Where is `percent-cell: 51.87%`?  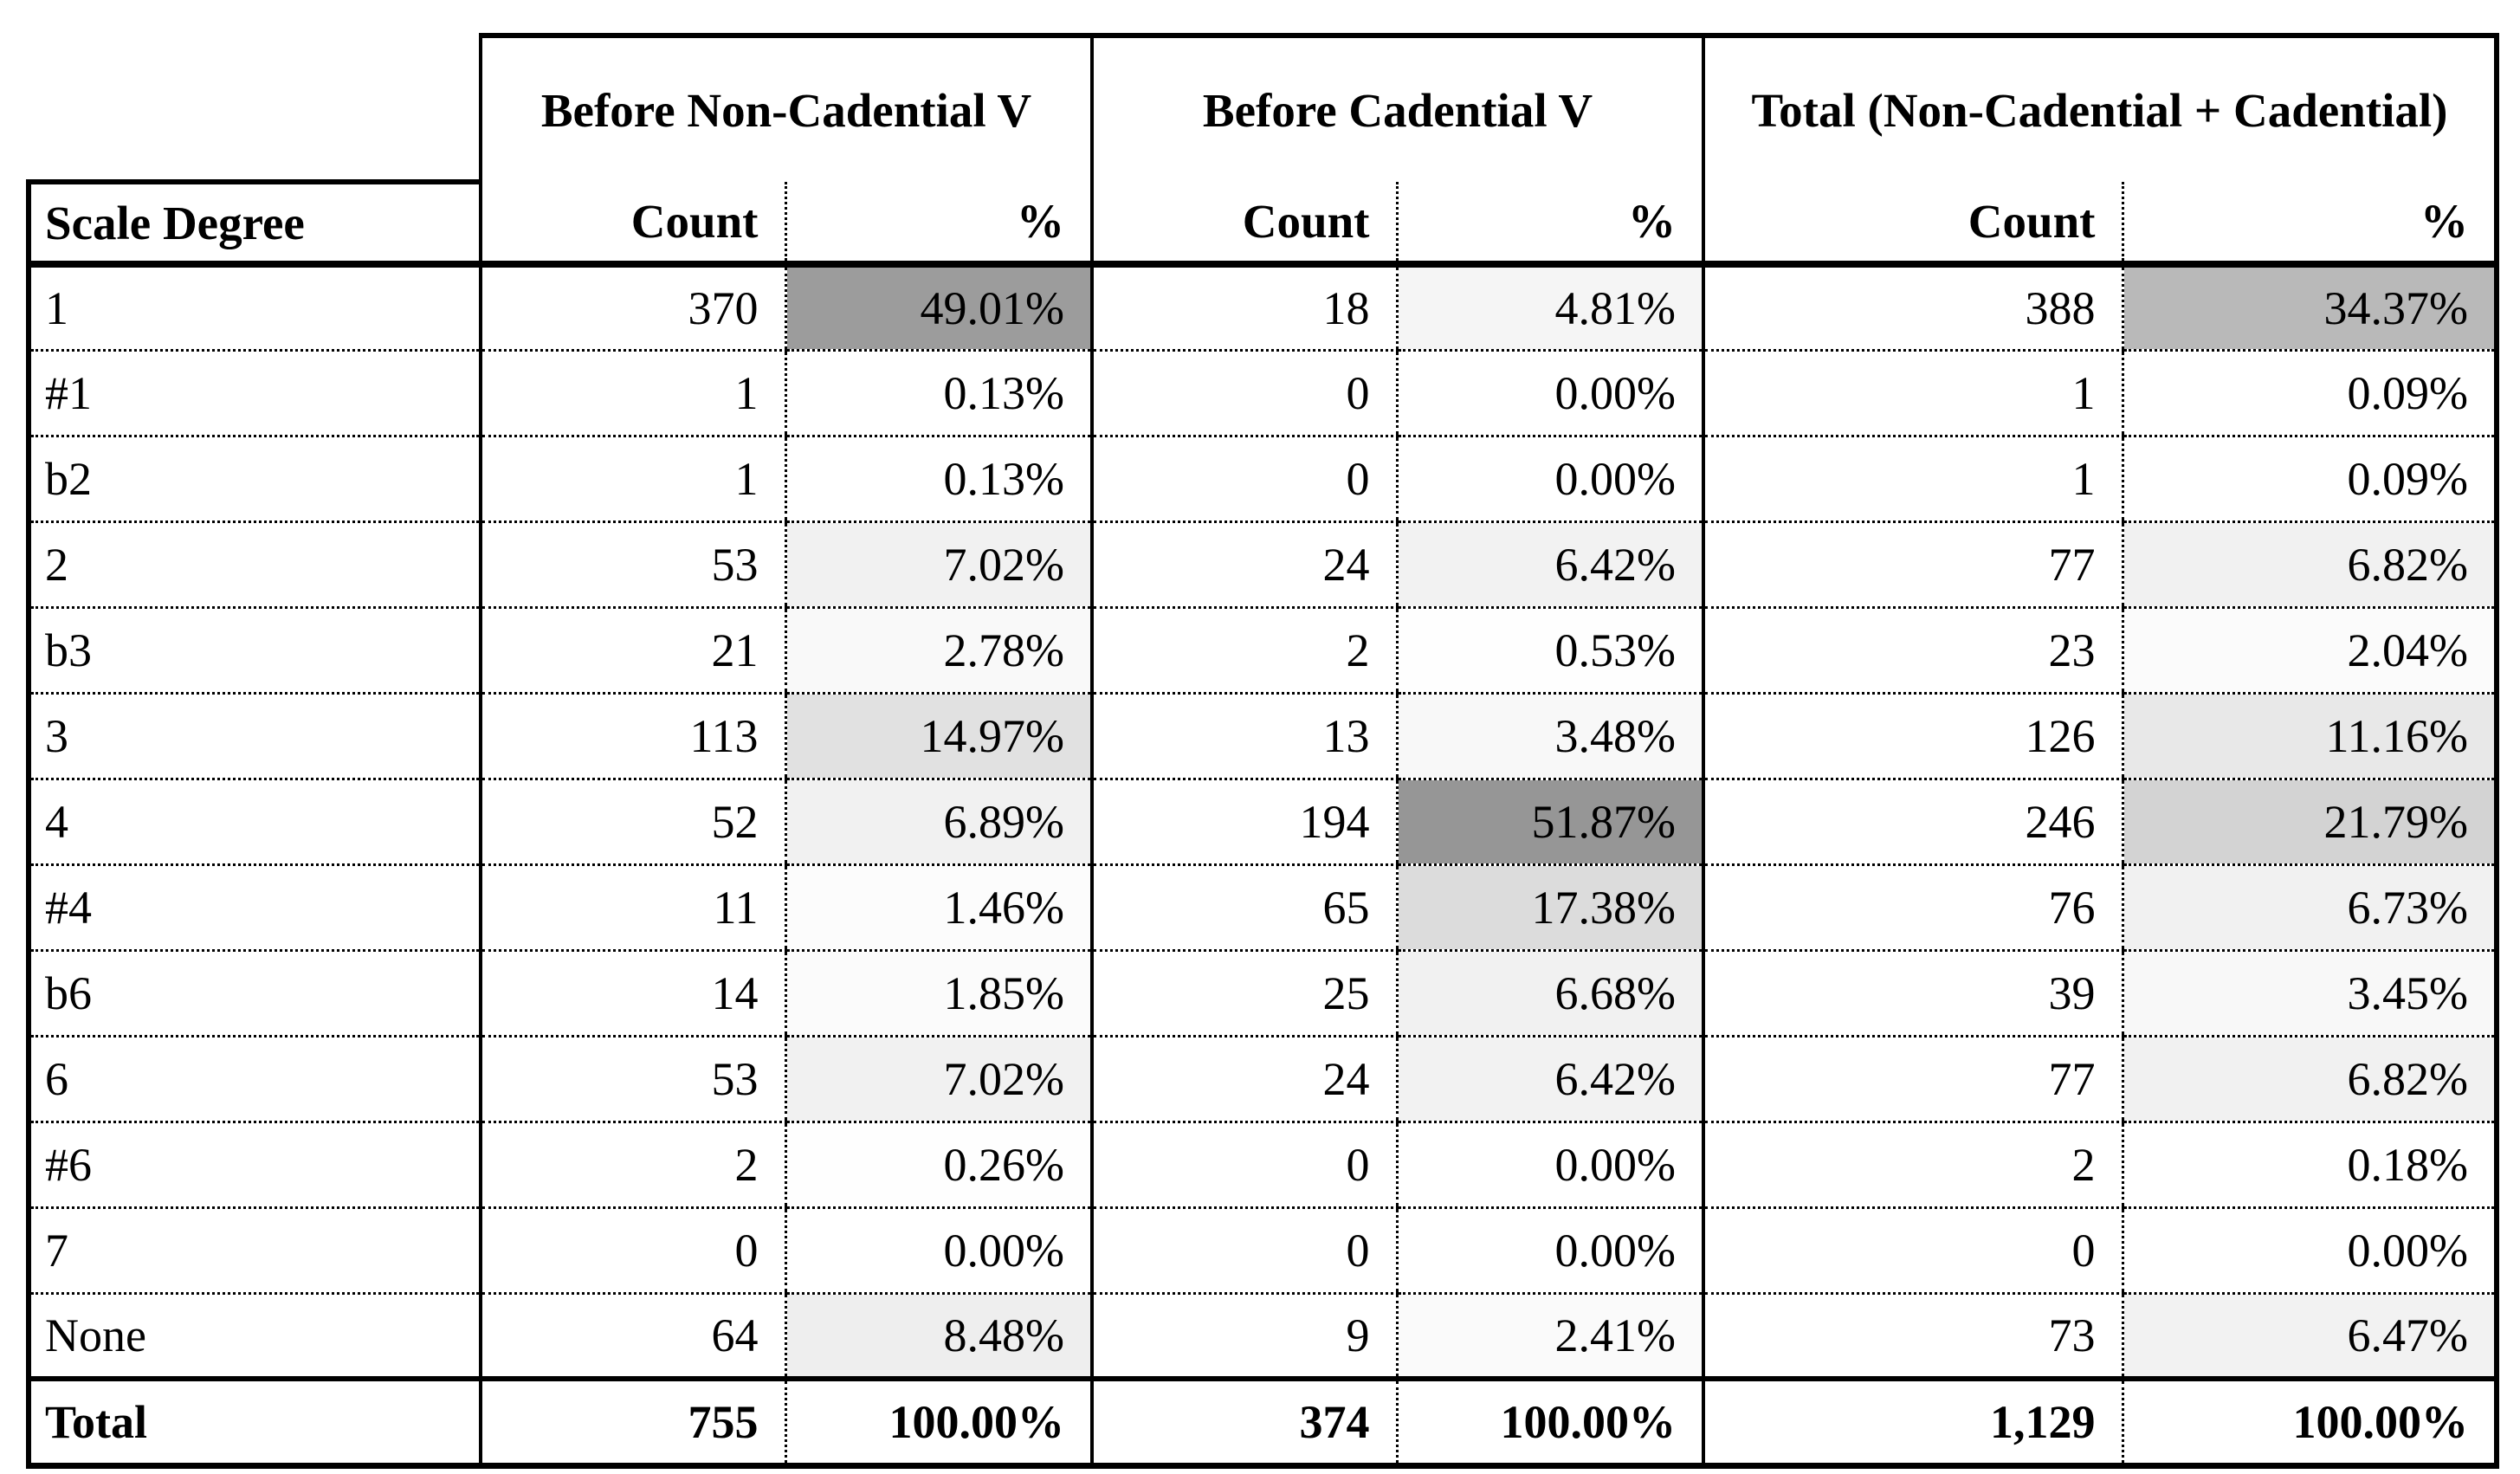
percent-cell: 51.87% is located at coordinates (1549, 822).